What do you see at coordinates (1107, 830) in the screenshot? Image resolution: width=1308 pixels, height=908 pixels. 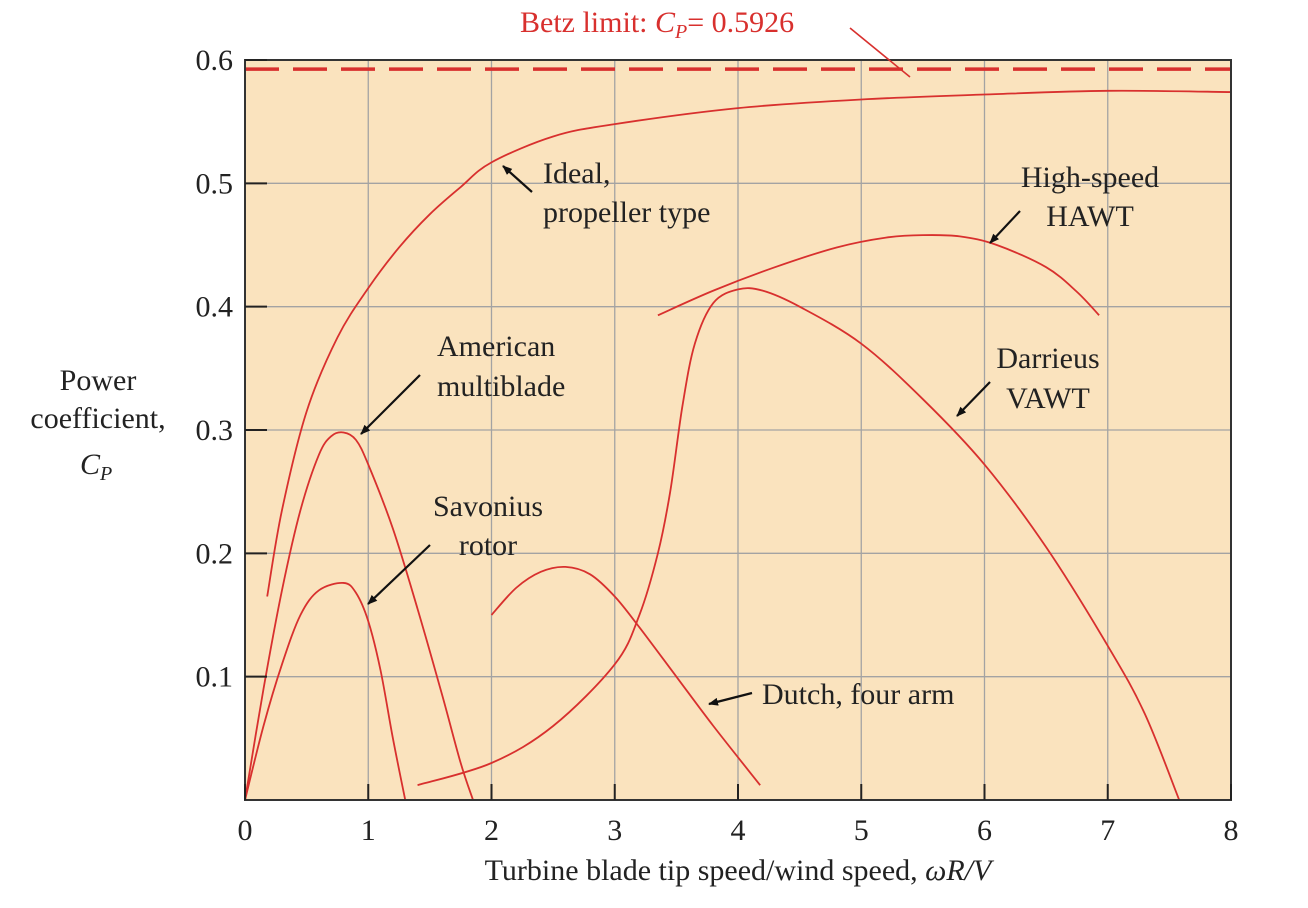 I see `x-tick-label: 7` at bounding box center [1107, 830].